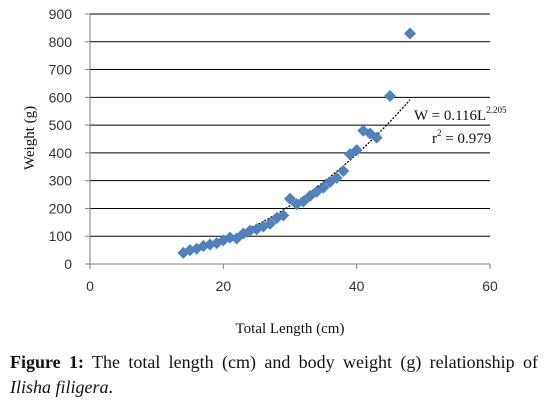 The height and width of the screenshot is (409, 553). What do you see at coordinates (290, 329) in the screenshot?
I see `x-axis-title: Total Length (cm)` at bounding box center [290, 329].